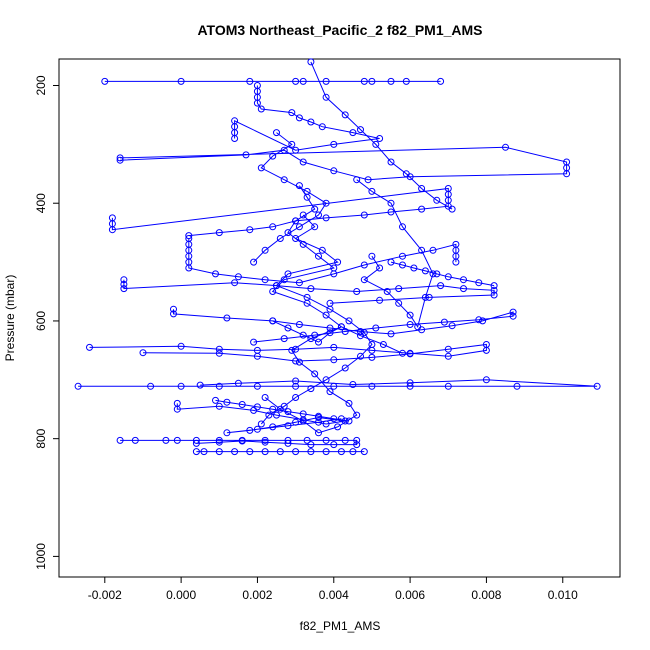 The width and height of the screenshot is (650, 650). Describe the element at coordinates (333, 589) in the screenshot. I see `x-axis: -0.002 0.000 0.002 0.004 0.006 0.008 0.010` at that location.